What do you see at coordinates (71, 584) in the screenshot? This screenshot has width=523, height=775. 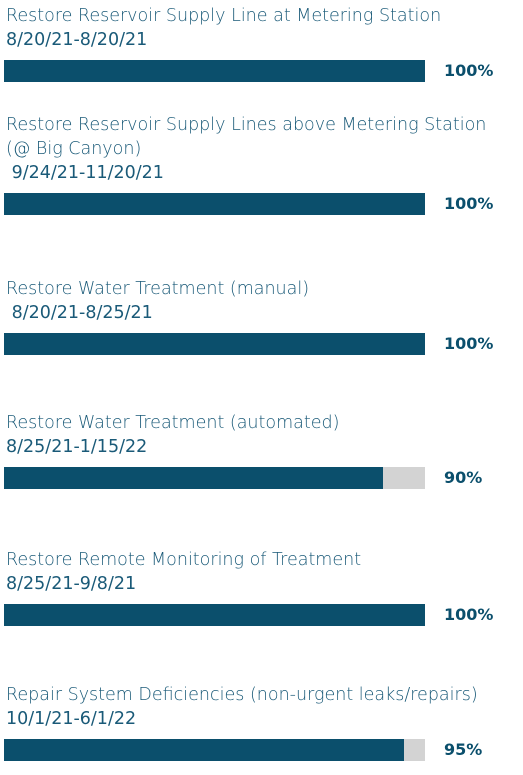 I see `task-dates: 8/25/21-9/8/21` at bounding box center [71, 584].